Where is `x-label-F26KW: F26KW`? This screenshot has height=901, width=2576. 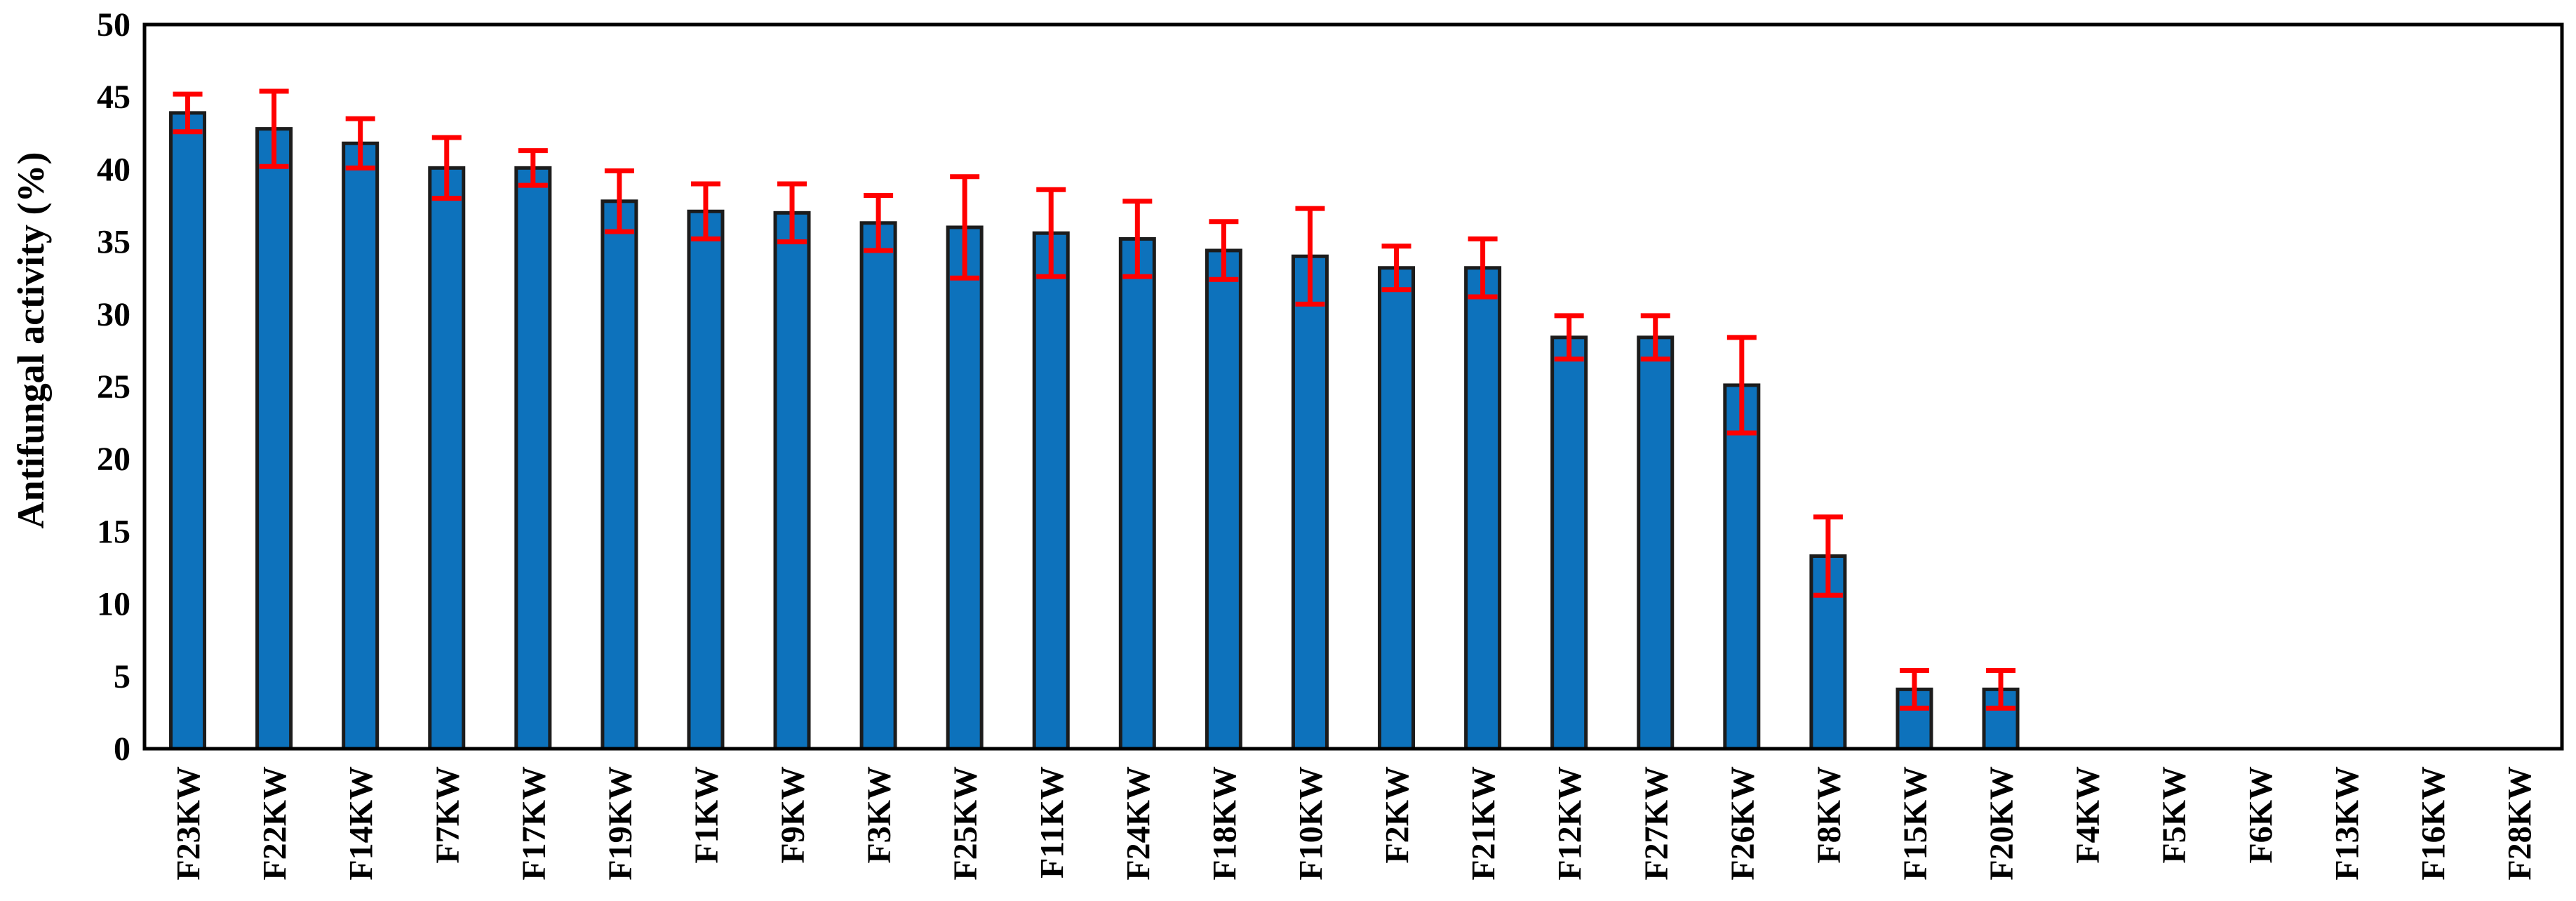
x-label-F26KW: F26KW is located at coordinates (1743, 824).